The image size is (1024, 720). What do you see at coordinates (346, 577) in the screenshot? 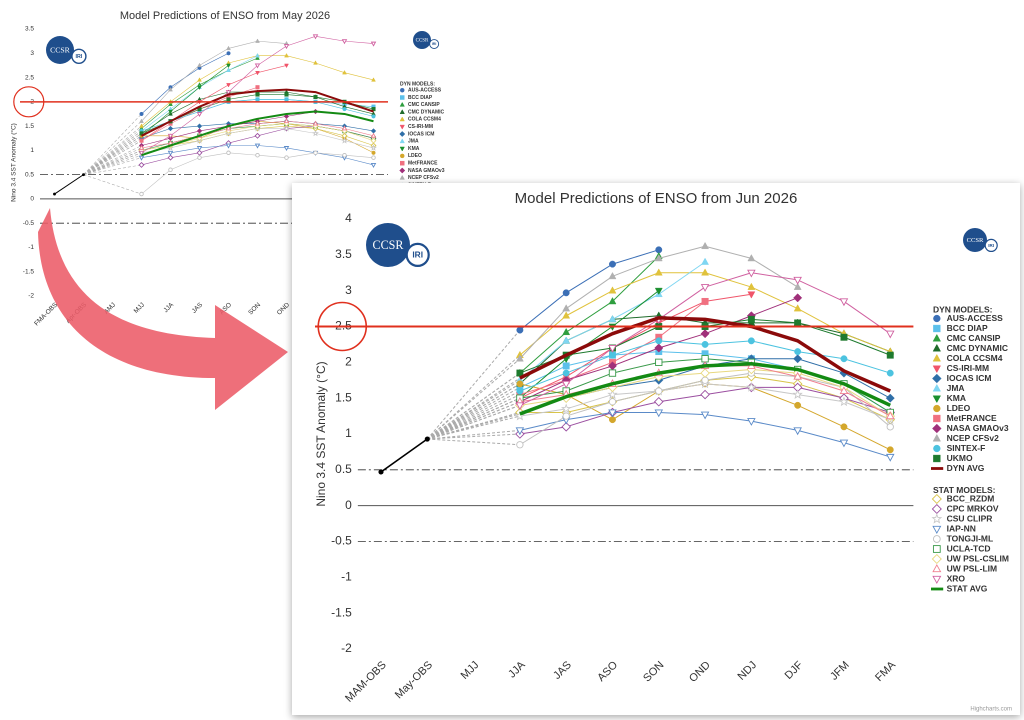
I see `y-tick-label: -1` at bounding box center [346, 577].